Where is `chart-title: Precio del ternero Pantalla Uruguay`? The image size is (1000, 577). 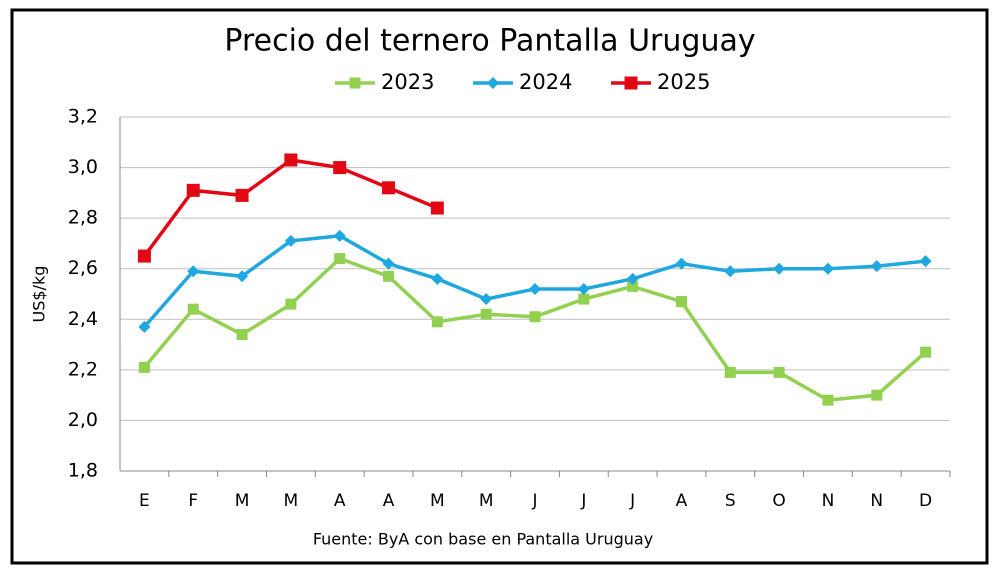
chart-title: Precio del ternero Pantalla Uruguay is located at coordinates (489, 41).